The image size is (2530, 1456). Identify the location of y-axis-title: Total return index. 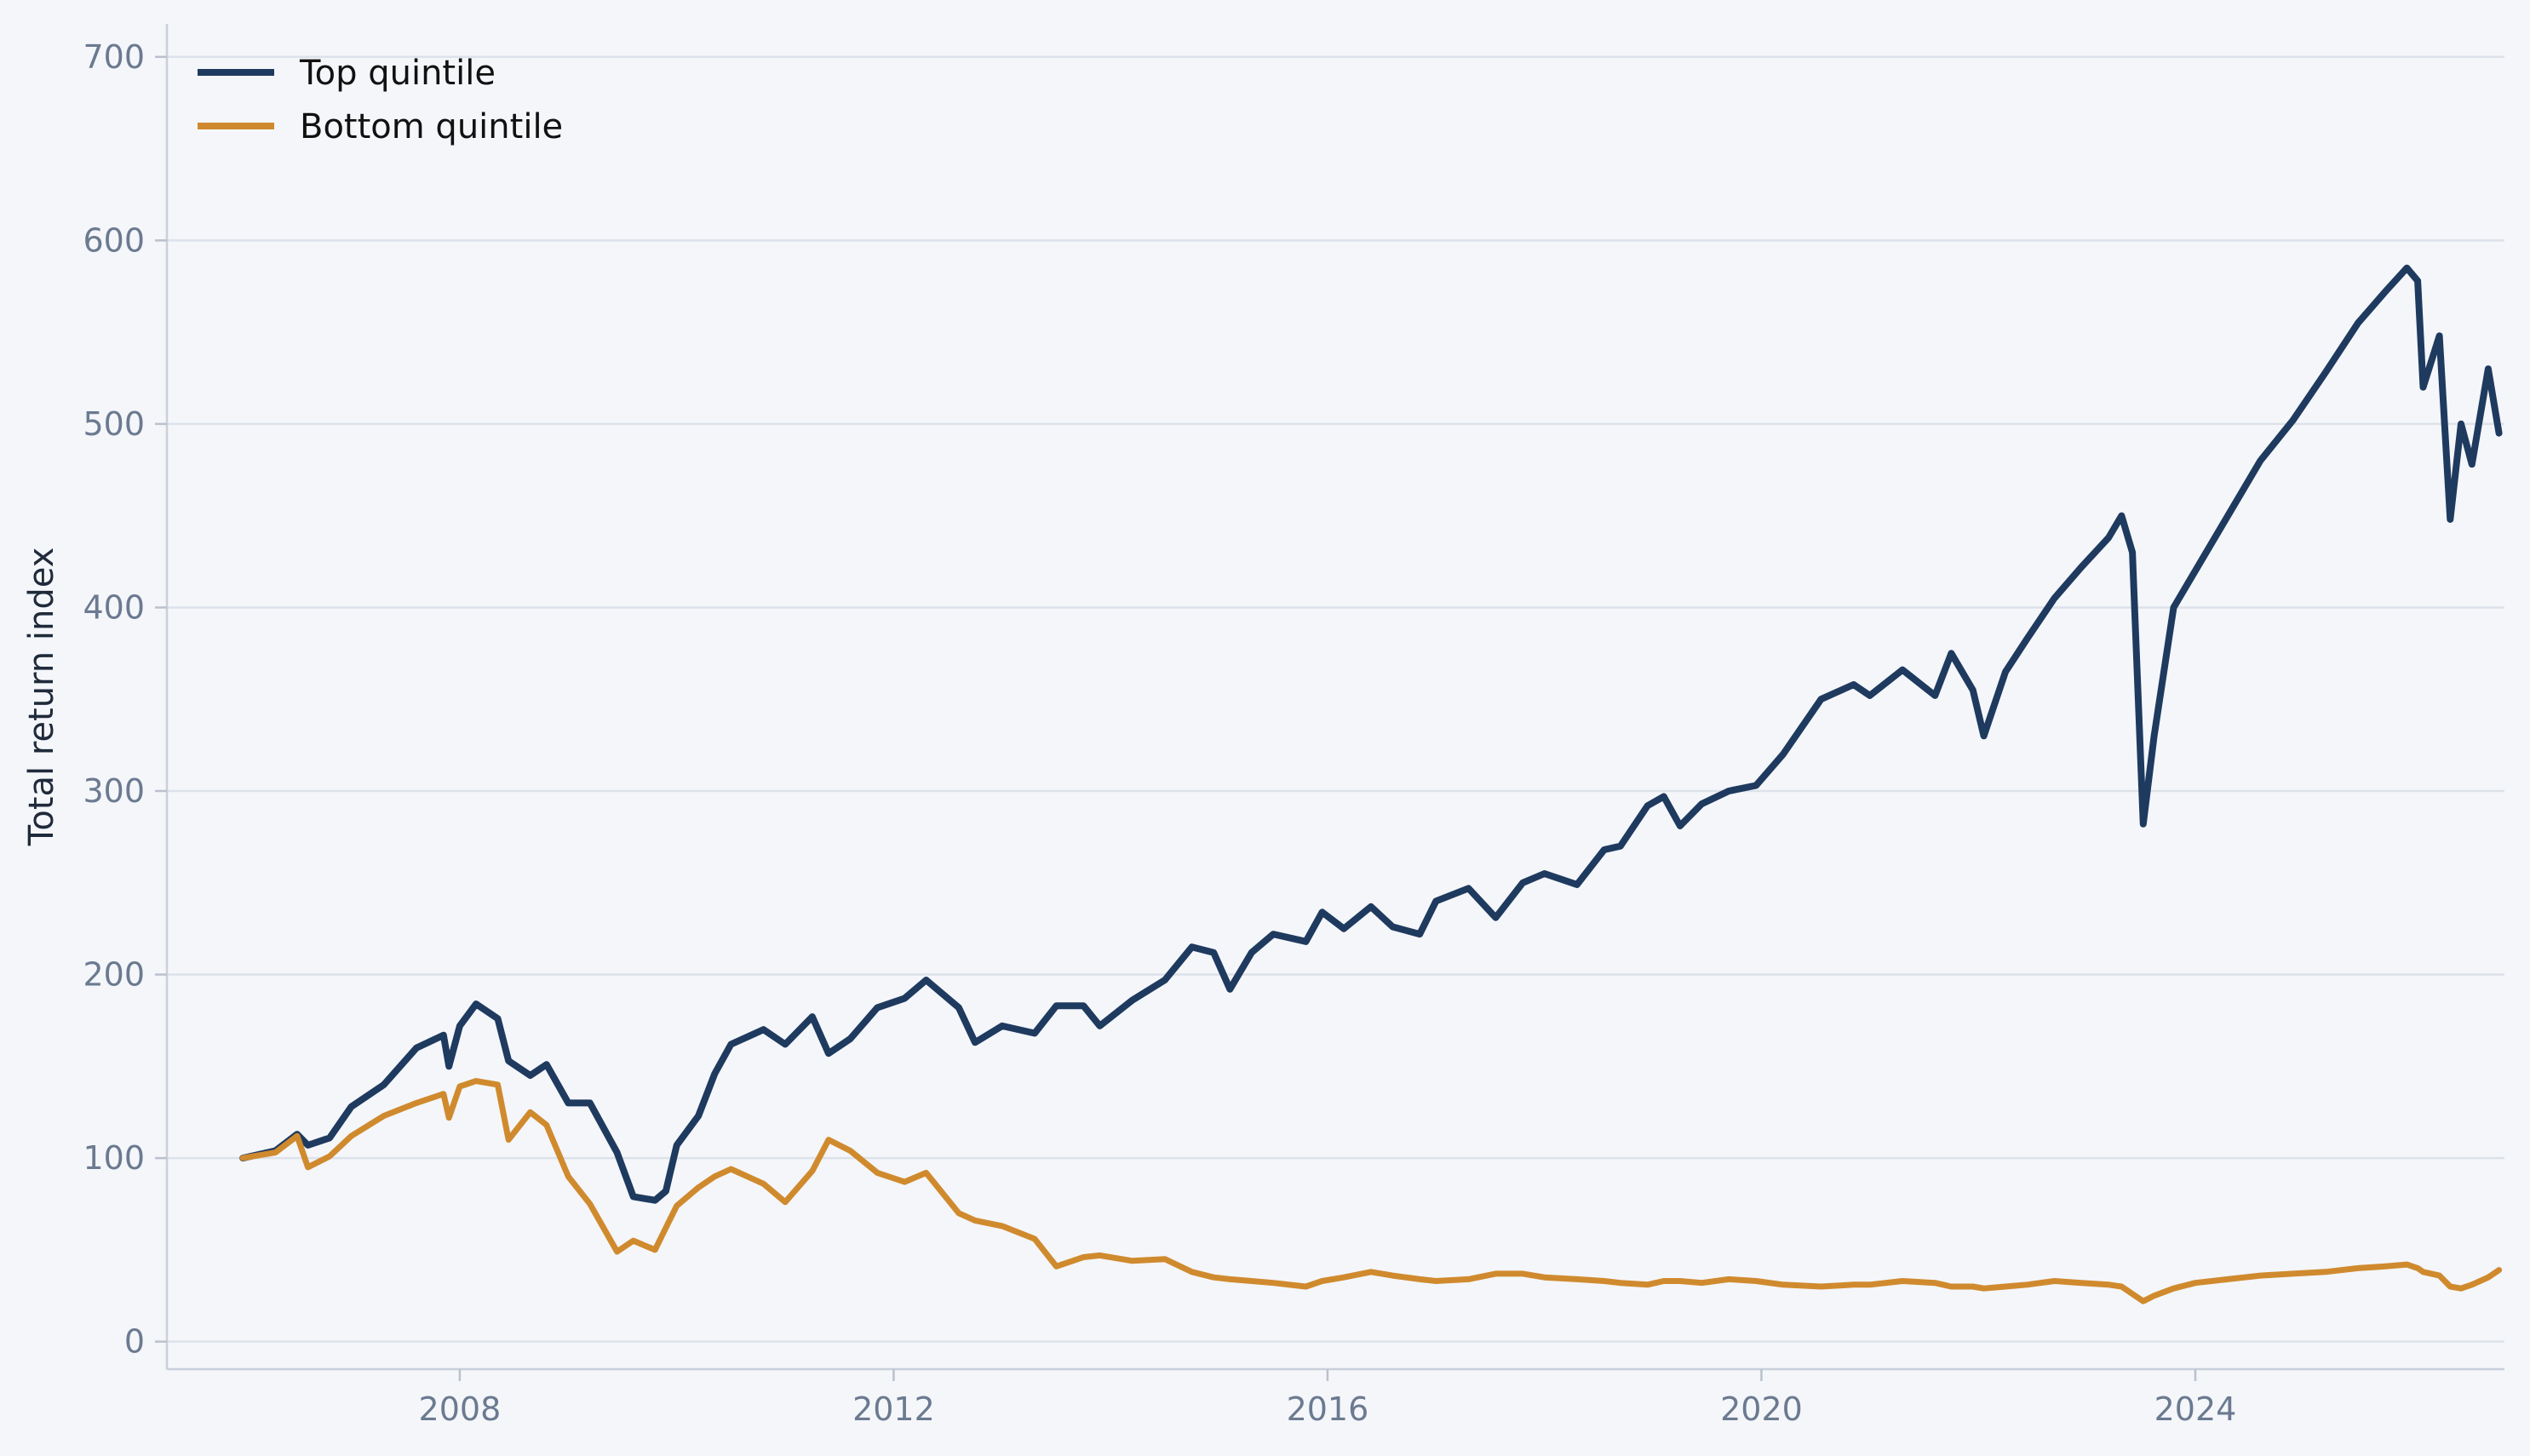
(42, 697).